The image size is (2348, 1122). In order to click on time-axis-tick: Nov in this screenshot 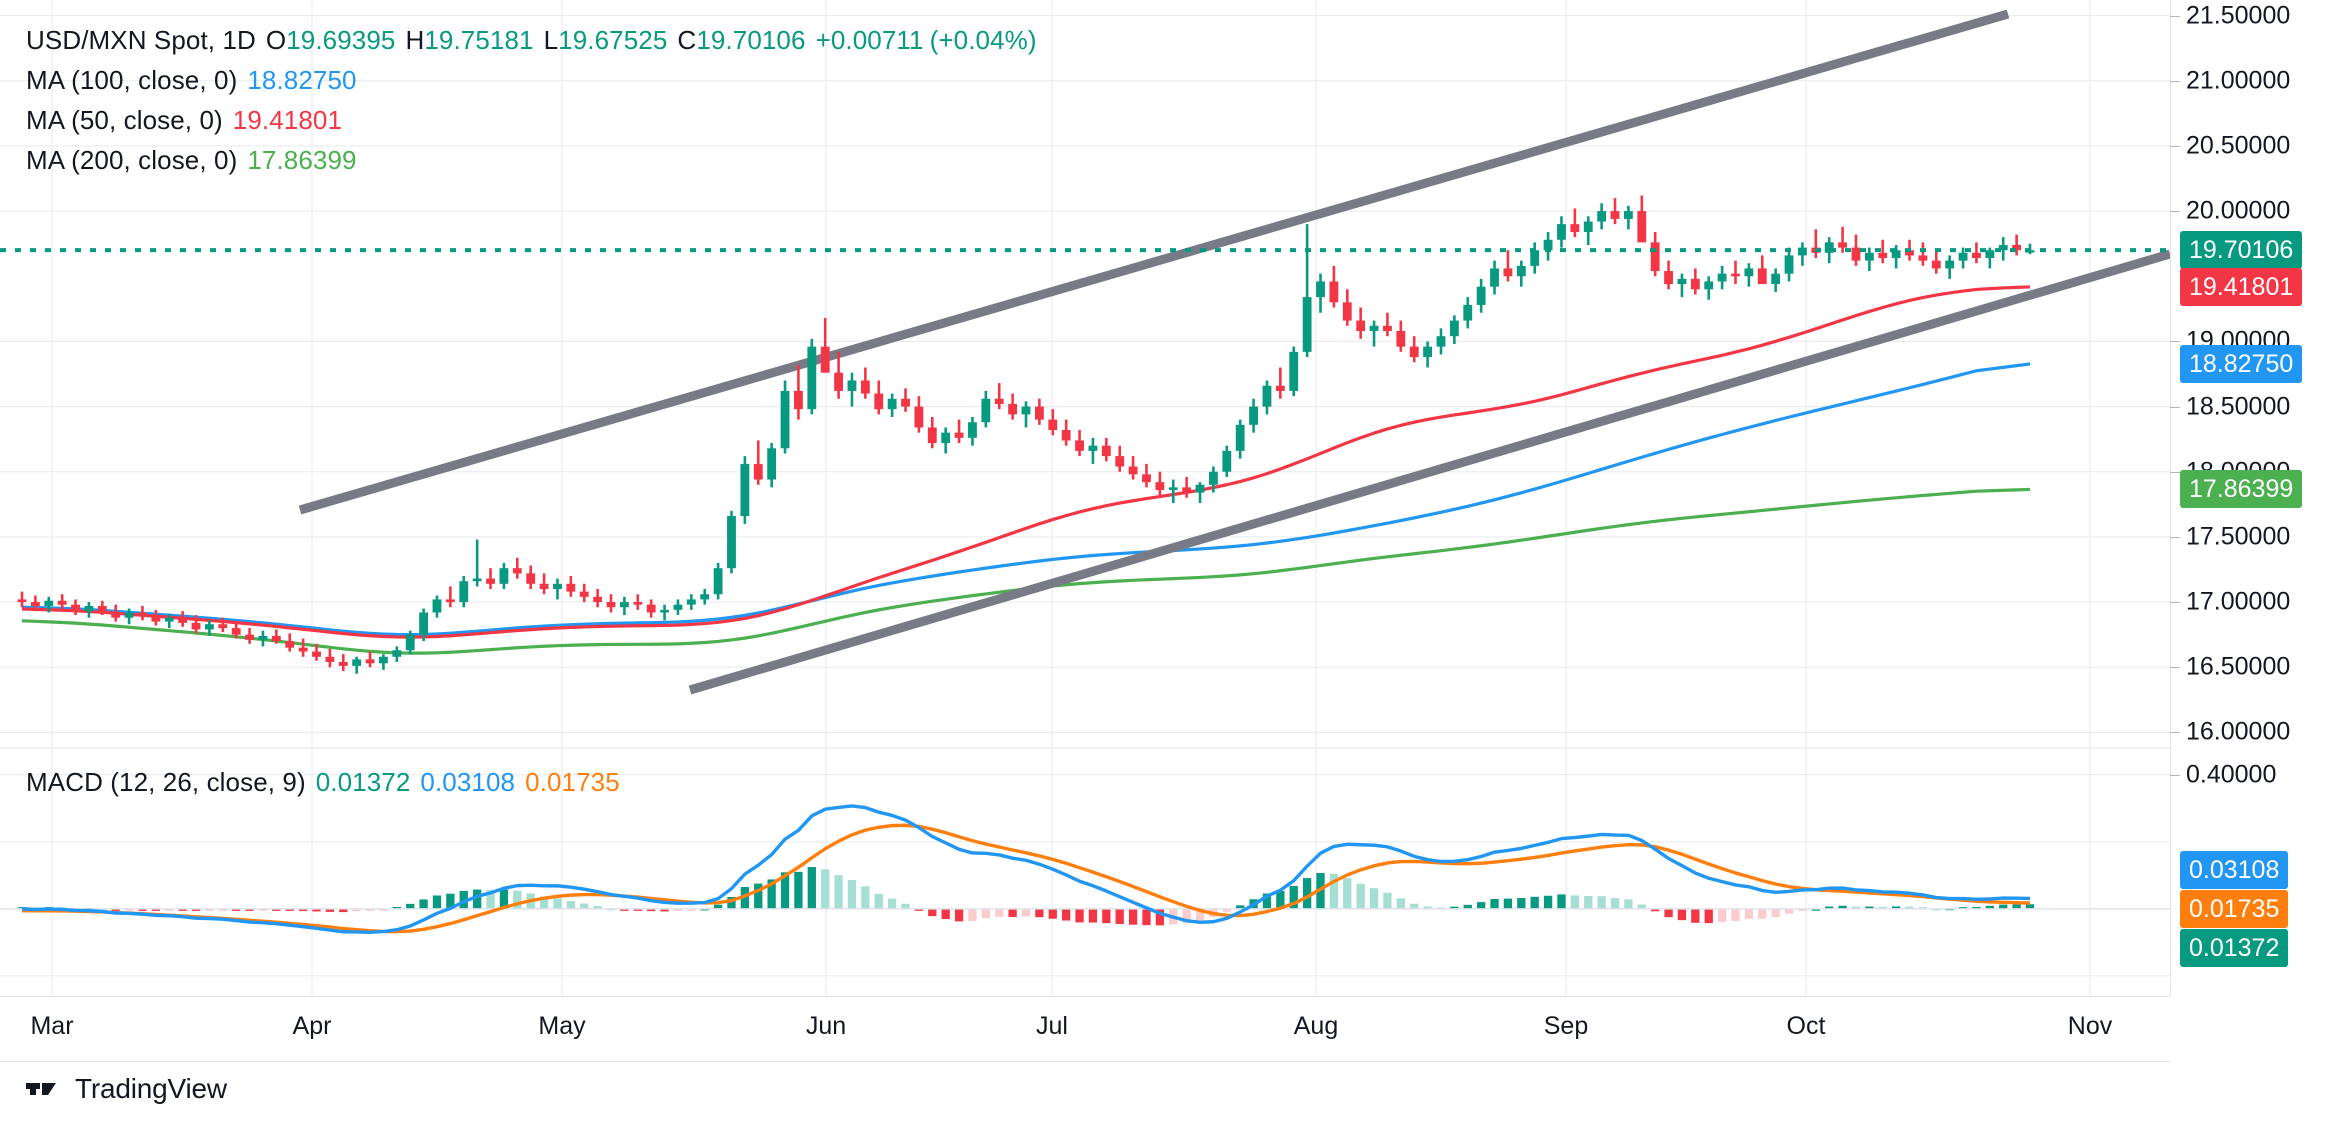, I will do `click(2090, 1026)`.